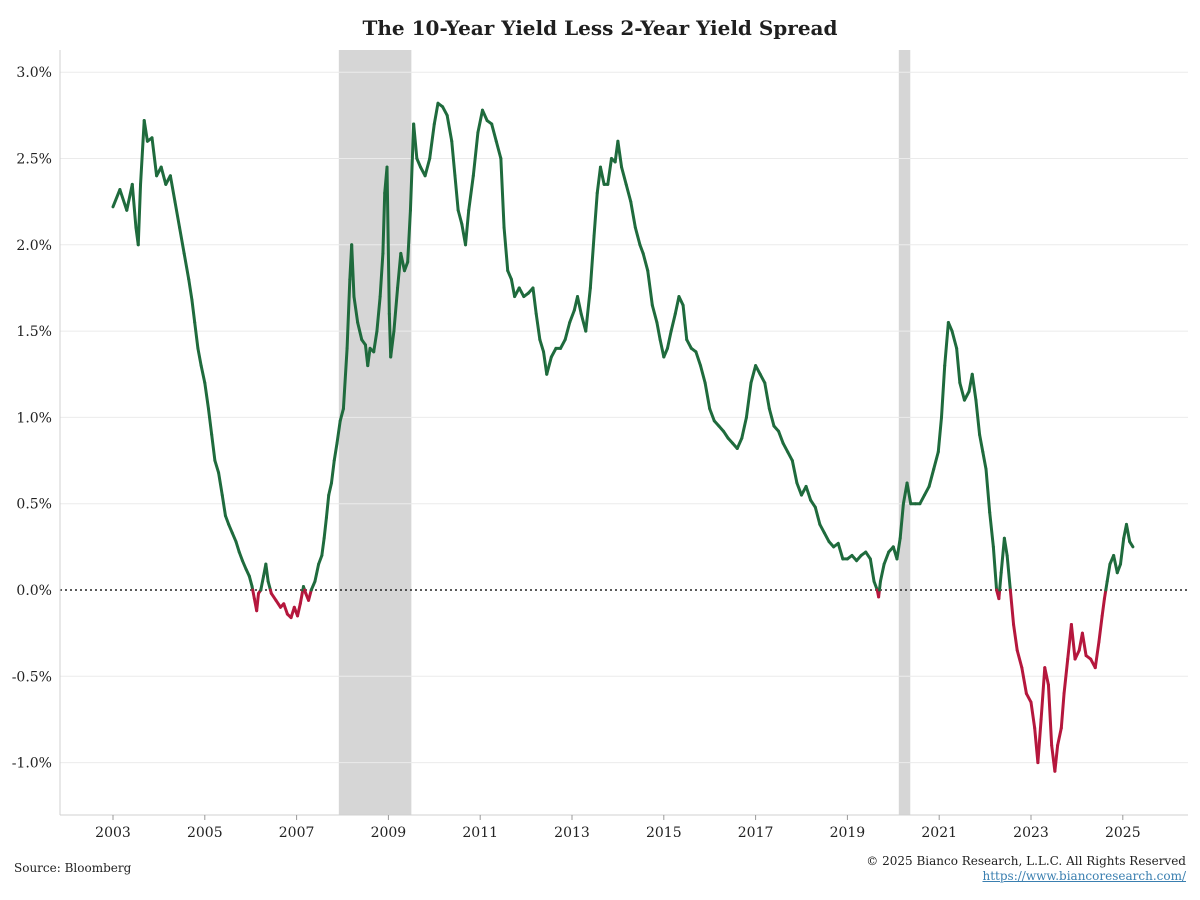  Describe the element at coordinates (1031, 833) in the screenshot. I see `x-tick-label: 2023` at that location.